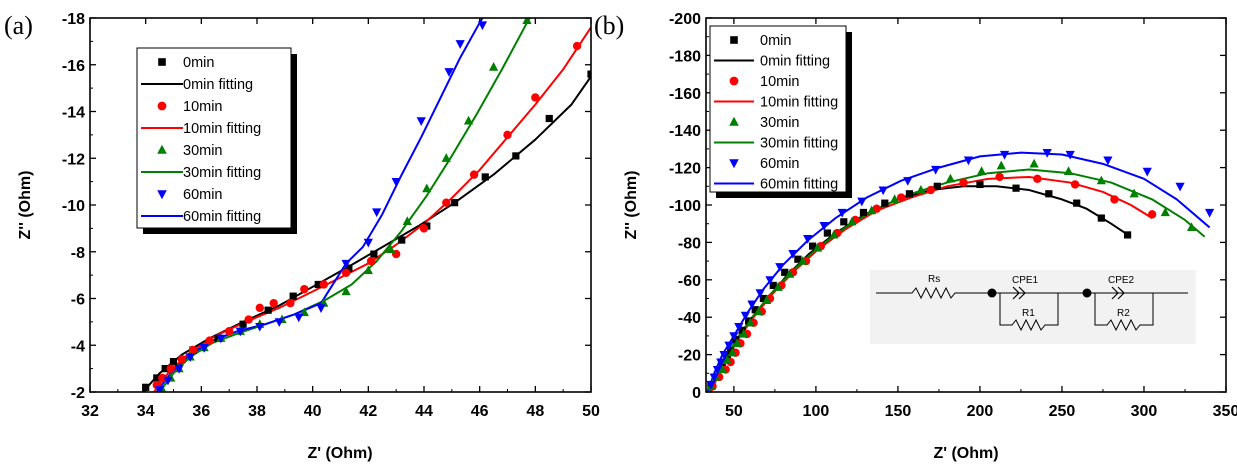 This screenshot has width=1237, height=465. What do you see at coordinates (1032, 293) in the screenshot?
I see `circuit-main-wire` at bounding box center [1032, 293].